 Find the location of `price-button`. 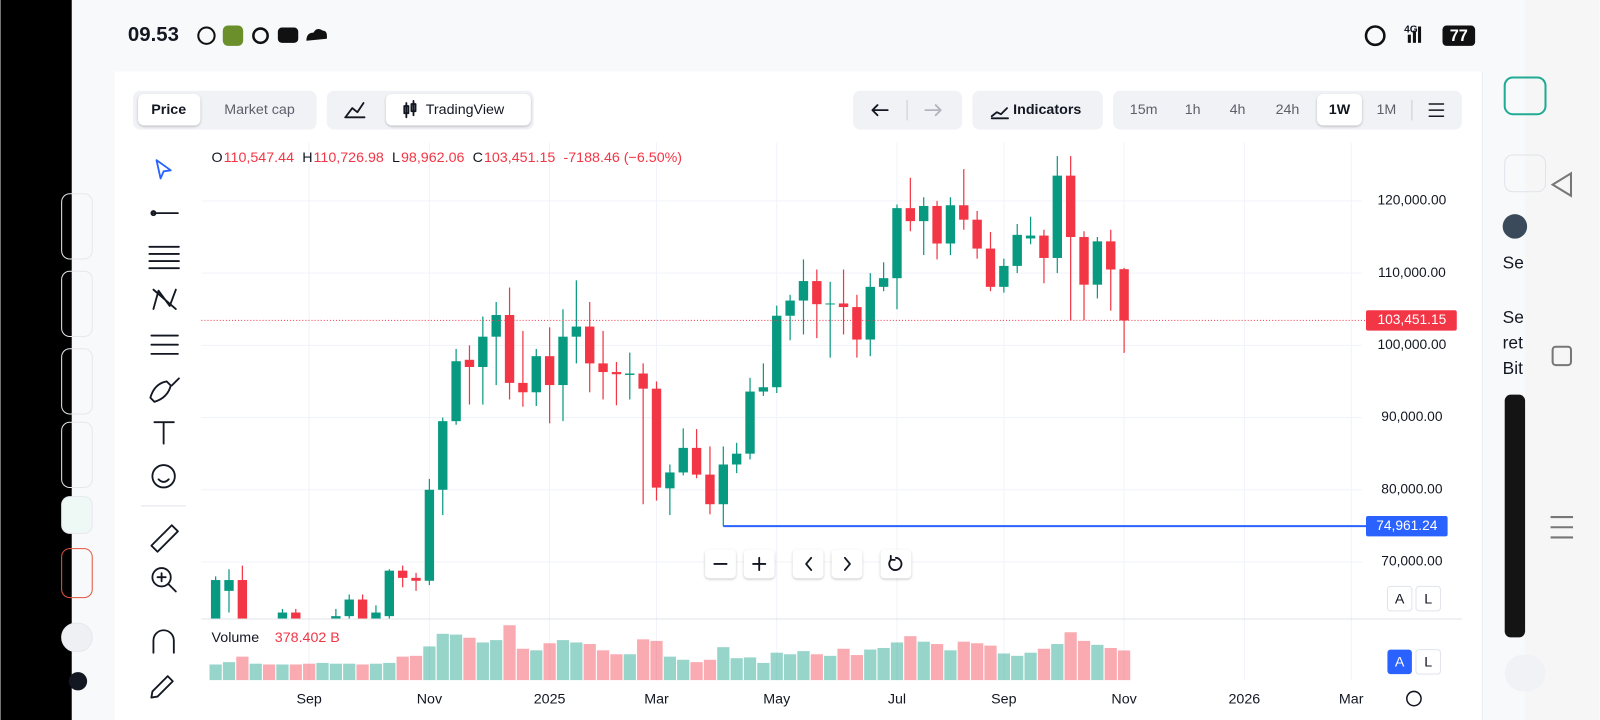

price-button is located at coordinates (169, 109).